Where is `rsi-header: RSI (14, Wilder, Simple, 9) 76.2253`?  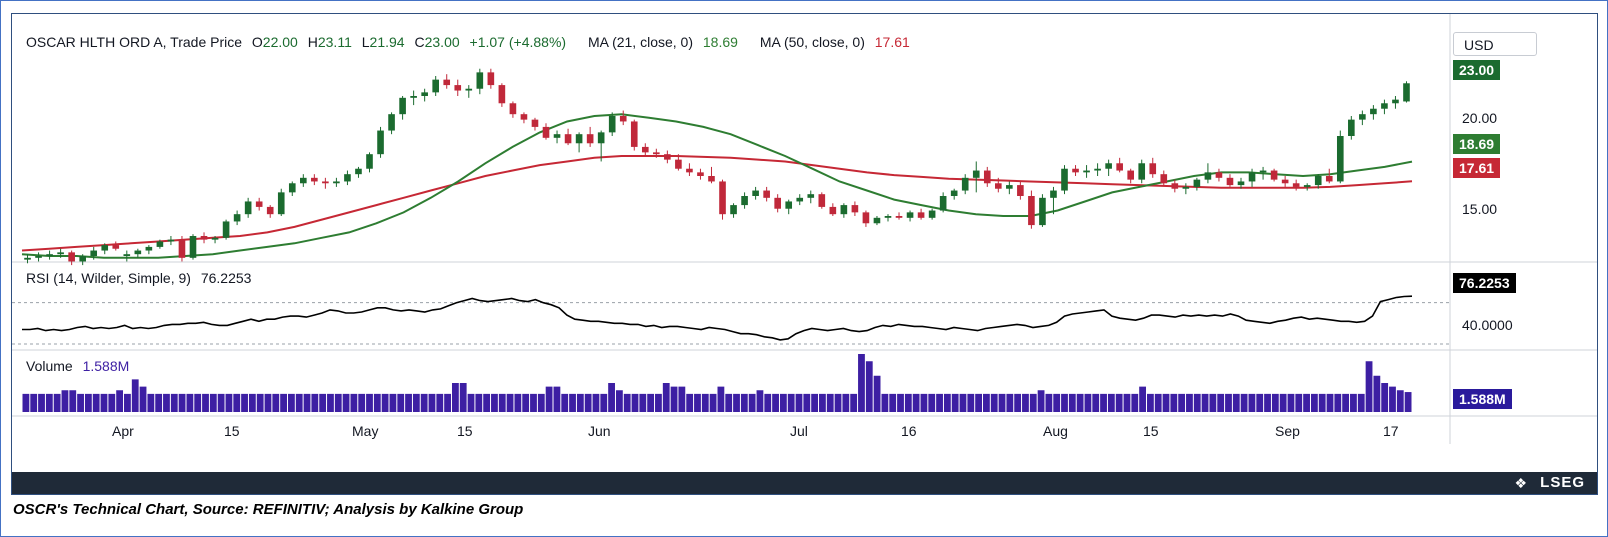
rsi-header: RSI (14, Wilder, Simple, 9) 76.2253 is located at coordinates (138, 278).